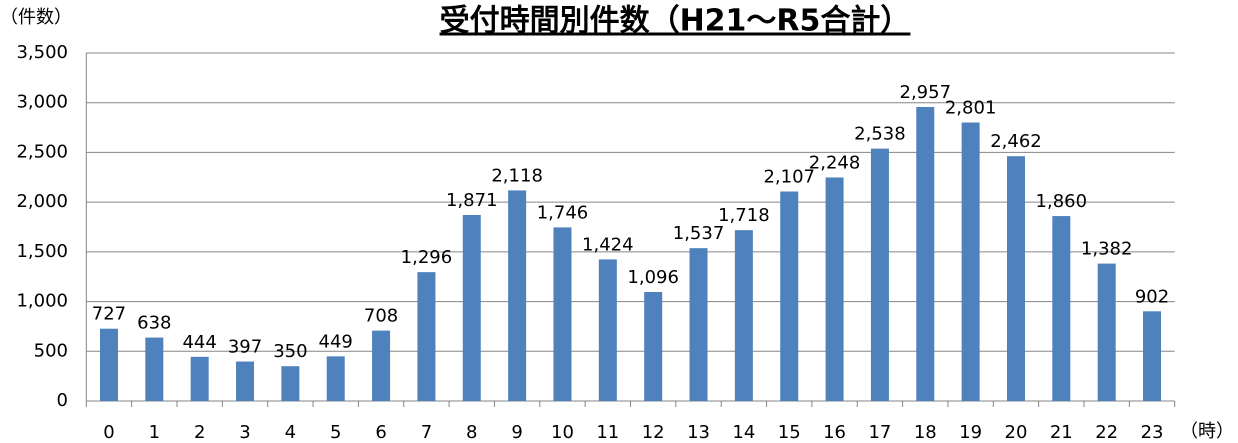 Image resolution: width=1238 pixels, height=443 pixels. I want to click on value-label: 2,538, so click(880, 134).